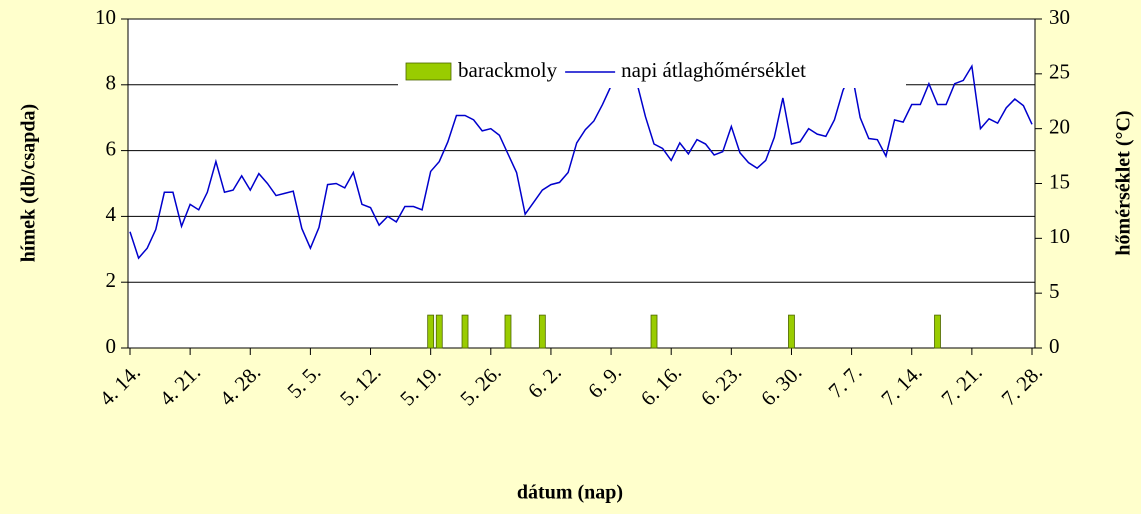  What do you see at coordinates (570, 493) in the screenshot?
I see `x-axis-title: dátum (nap)` at bounding box center [570, 493].